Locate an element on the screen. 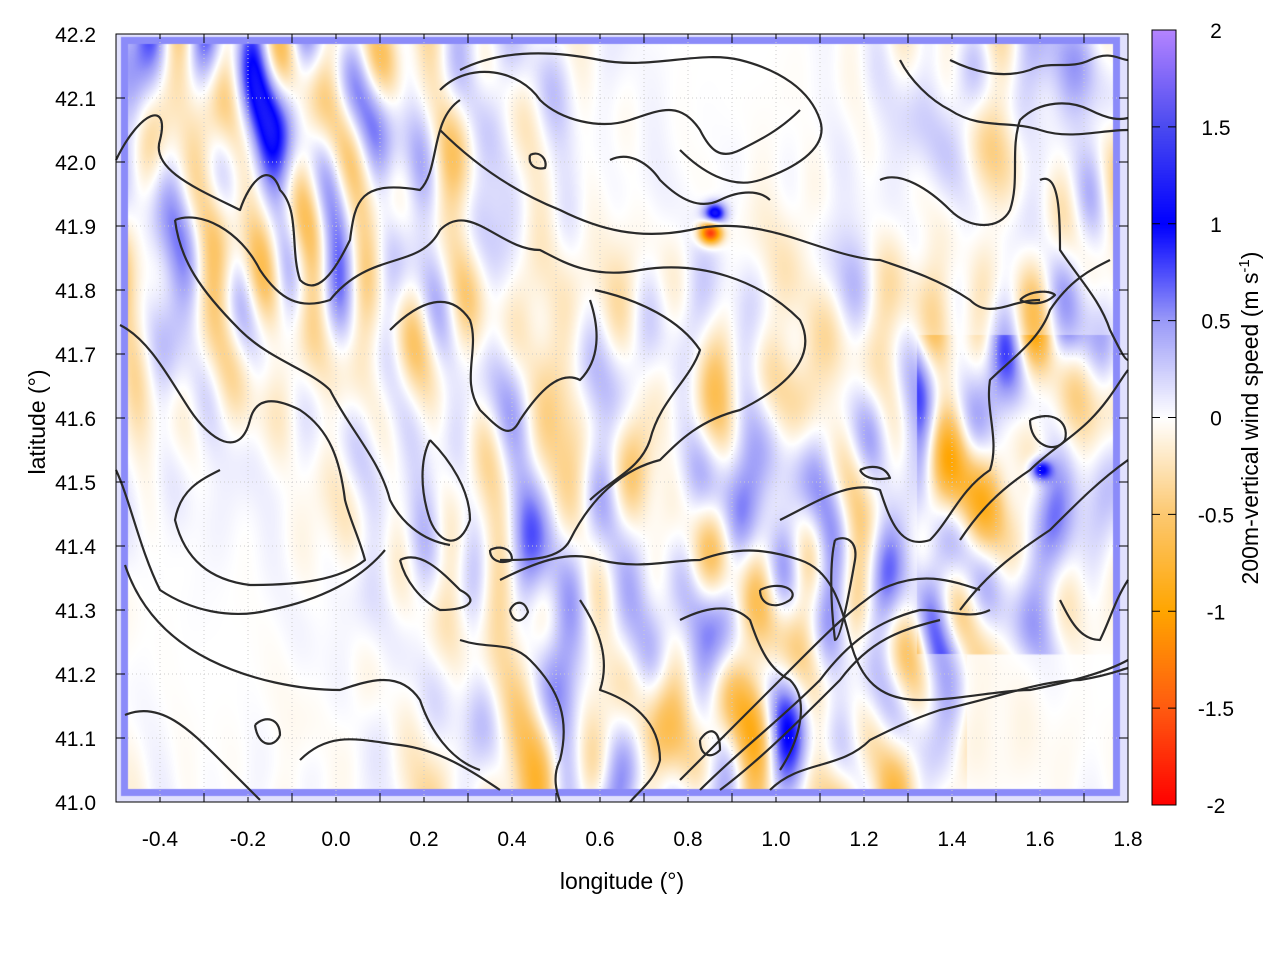 The image size is (1280, 960). y-tick-label: 41.0 is located at coordinates (75, 803).